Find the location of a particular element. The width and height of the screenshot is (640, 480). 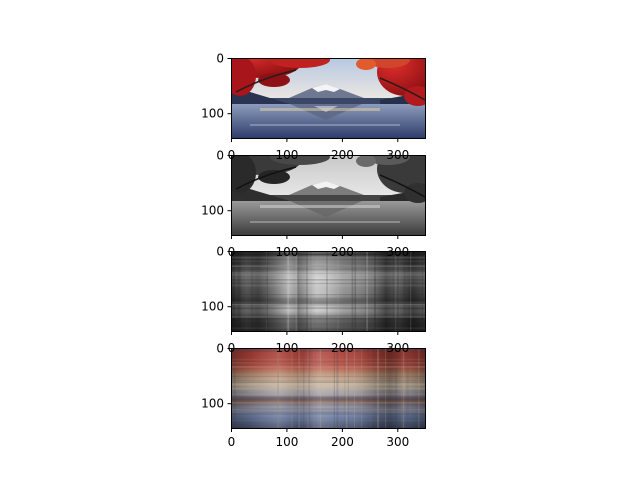

panel-2-frame is located at coordinates (328, 195).